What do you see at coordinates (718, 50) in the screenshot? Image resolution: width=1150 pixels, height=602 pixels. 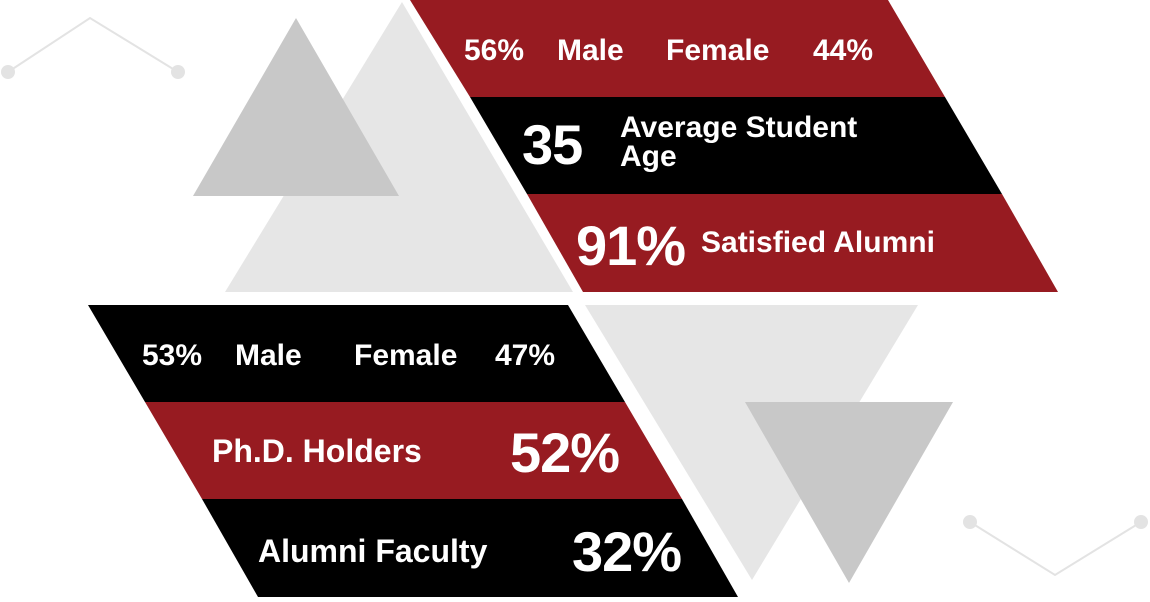 I see `top-female-label: Female` at bounding box center [718, 50].